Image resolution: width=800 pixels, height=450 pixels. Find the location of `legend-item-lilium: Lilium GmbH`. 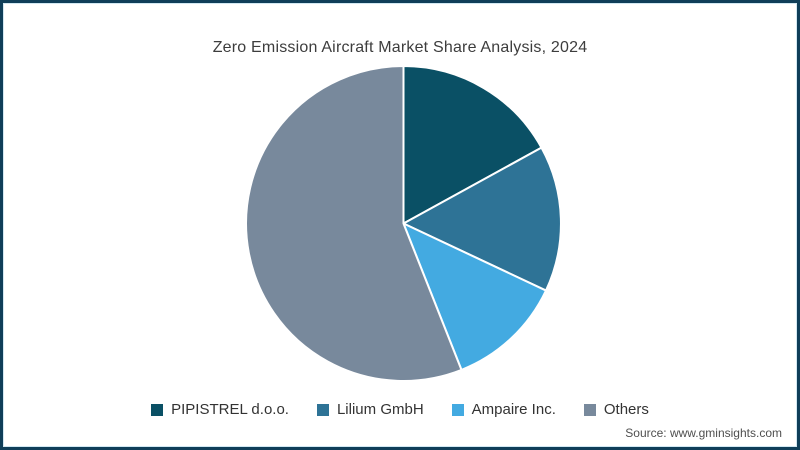

legend-item-lilium: Lilium GmbH is located at coordinates (370, 409).